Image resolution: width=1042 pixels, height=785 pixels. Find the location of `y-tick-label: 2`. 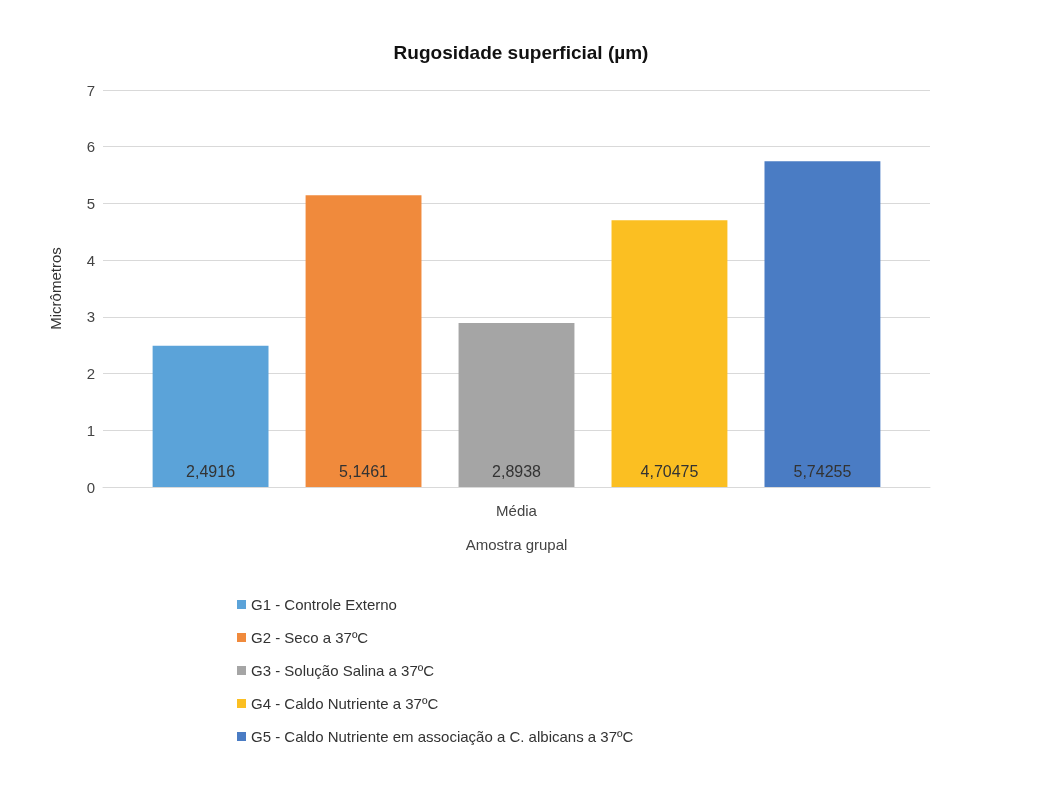

y-tick-label: 2 is located at coordinates (90, 374).